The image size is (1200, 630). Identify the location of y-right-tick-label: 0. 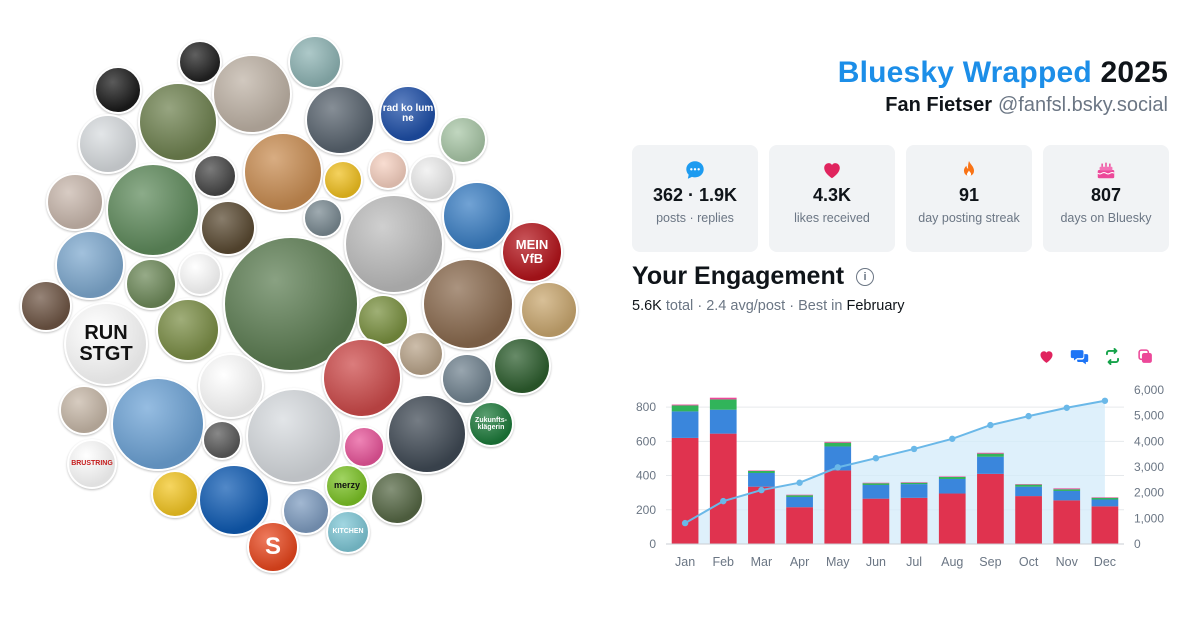
(1137, 544).